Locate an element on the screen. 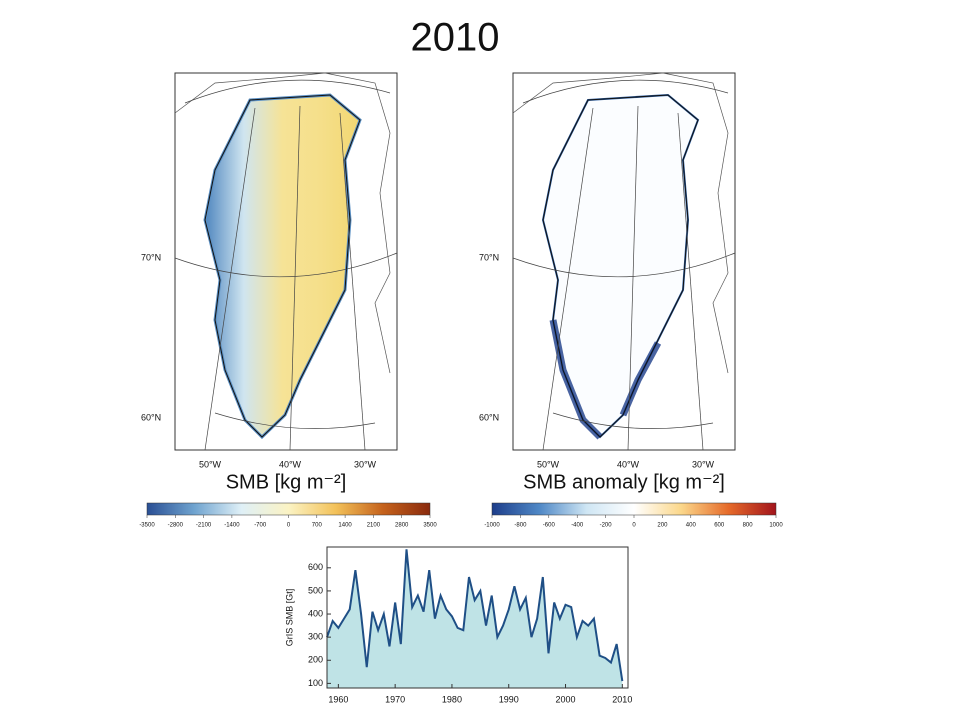 The image size is (960, 720). y-tick-label: 100 is located at coordinates (315, 683).